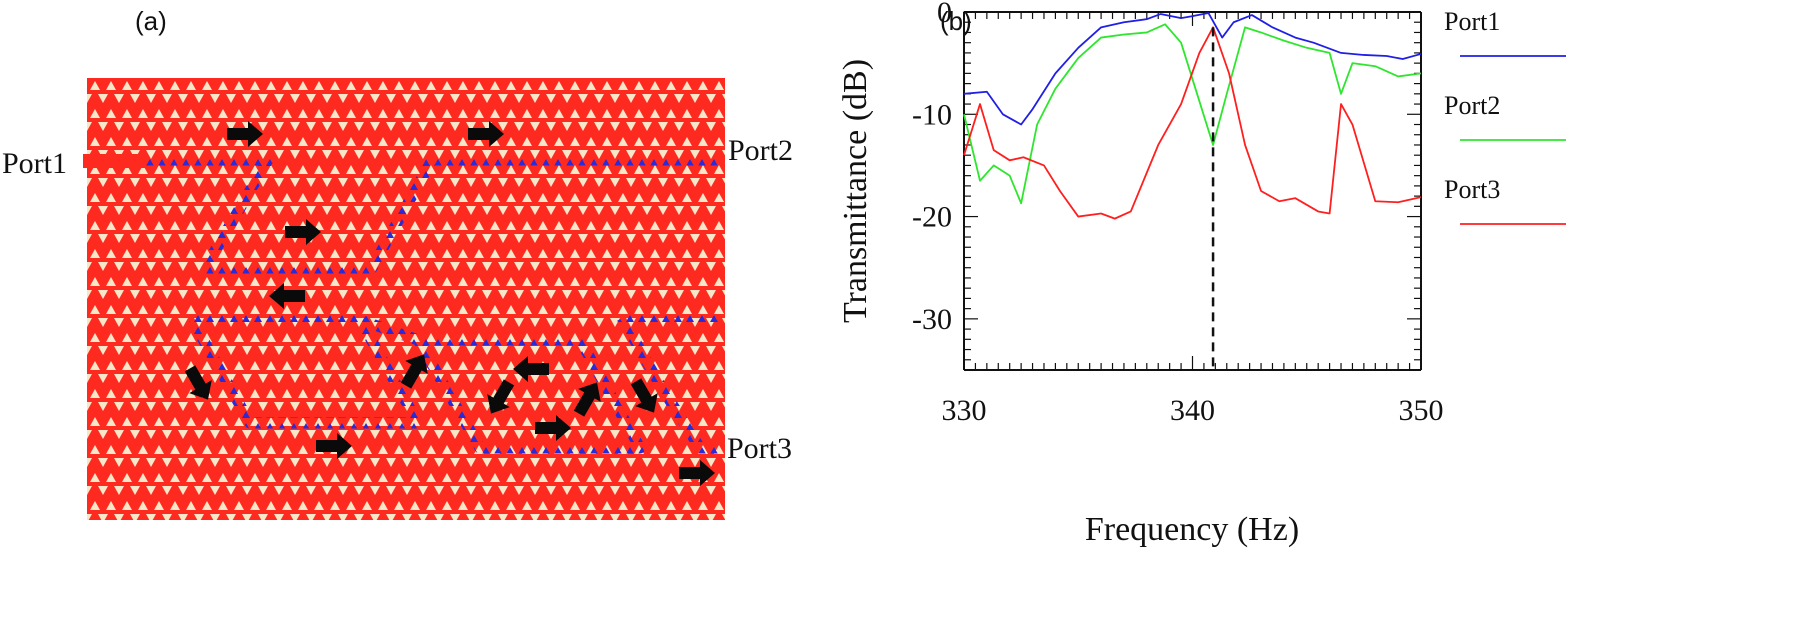 The image size is (1814, 640). What do you see at coordinates (114, 161) in the screenshot?
I see `port1-input-lead` at bounding box center [114, 161].